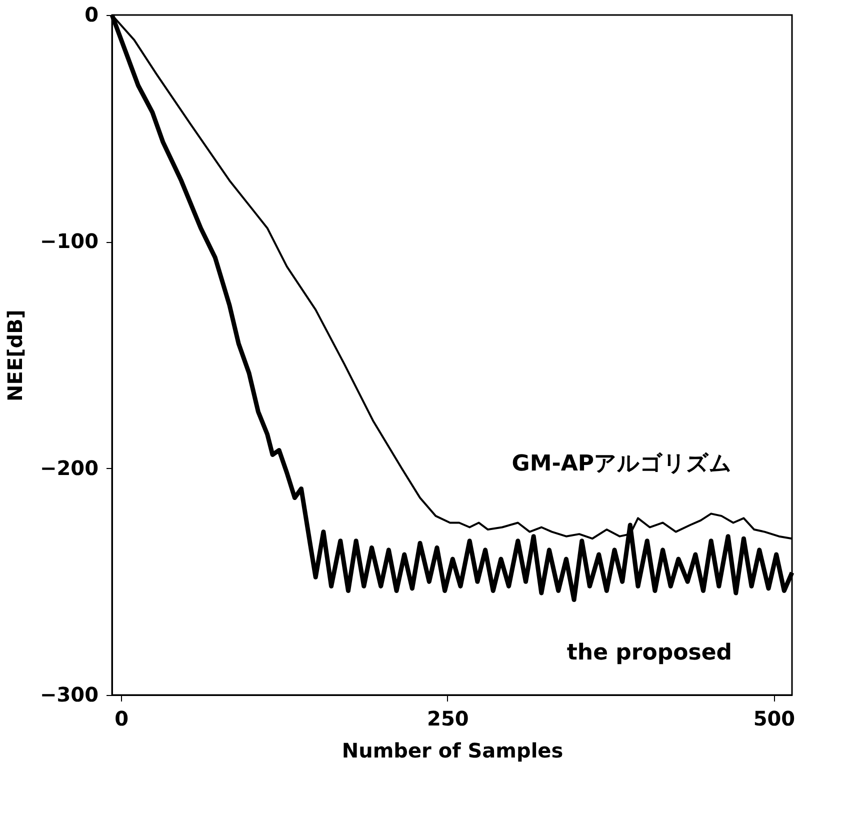  I want to click on x-tick-label: 500, so click(774, 718).